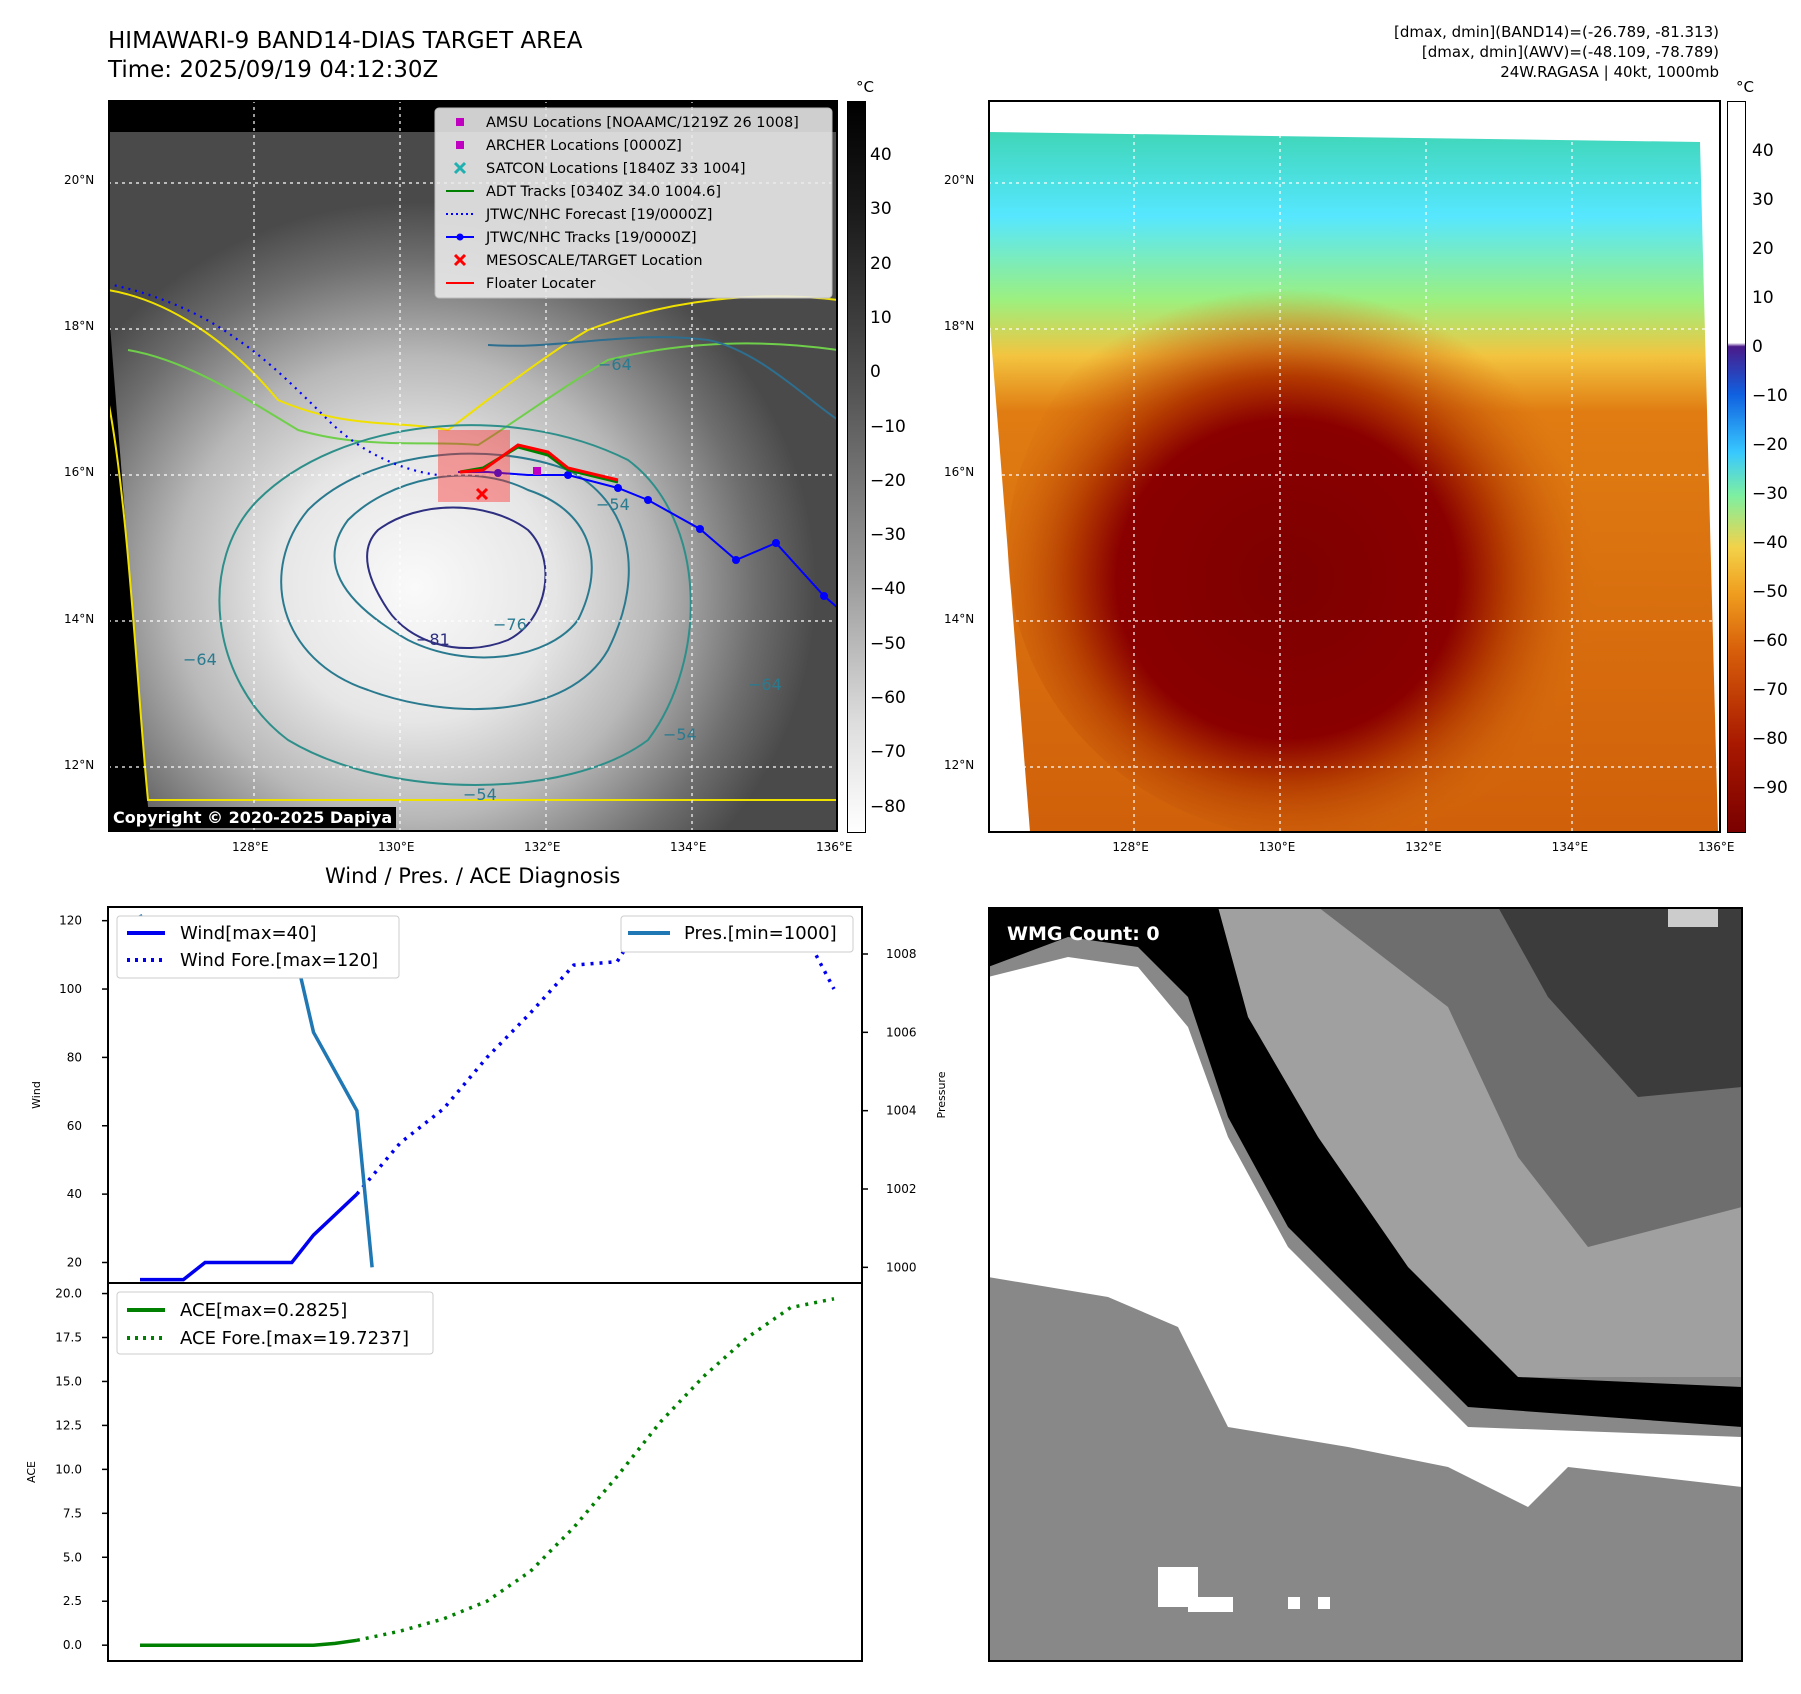  What do you see at coordinates (1736, 467) in the screenshot?
I see `awv-colorbar` at bounding box center [1736, 467].